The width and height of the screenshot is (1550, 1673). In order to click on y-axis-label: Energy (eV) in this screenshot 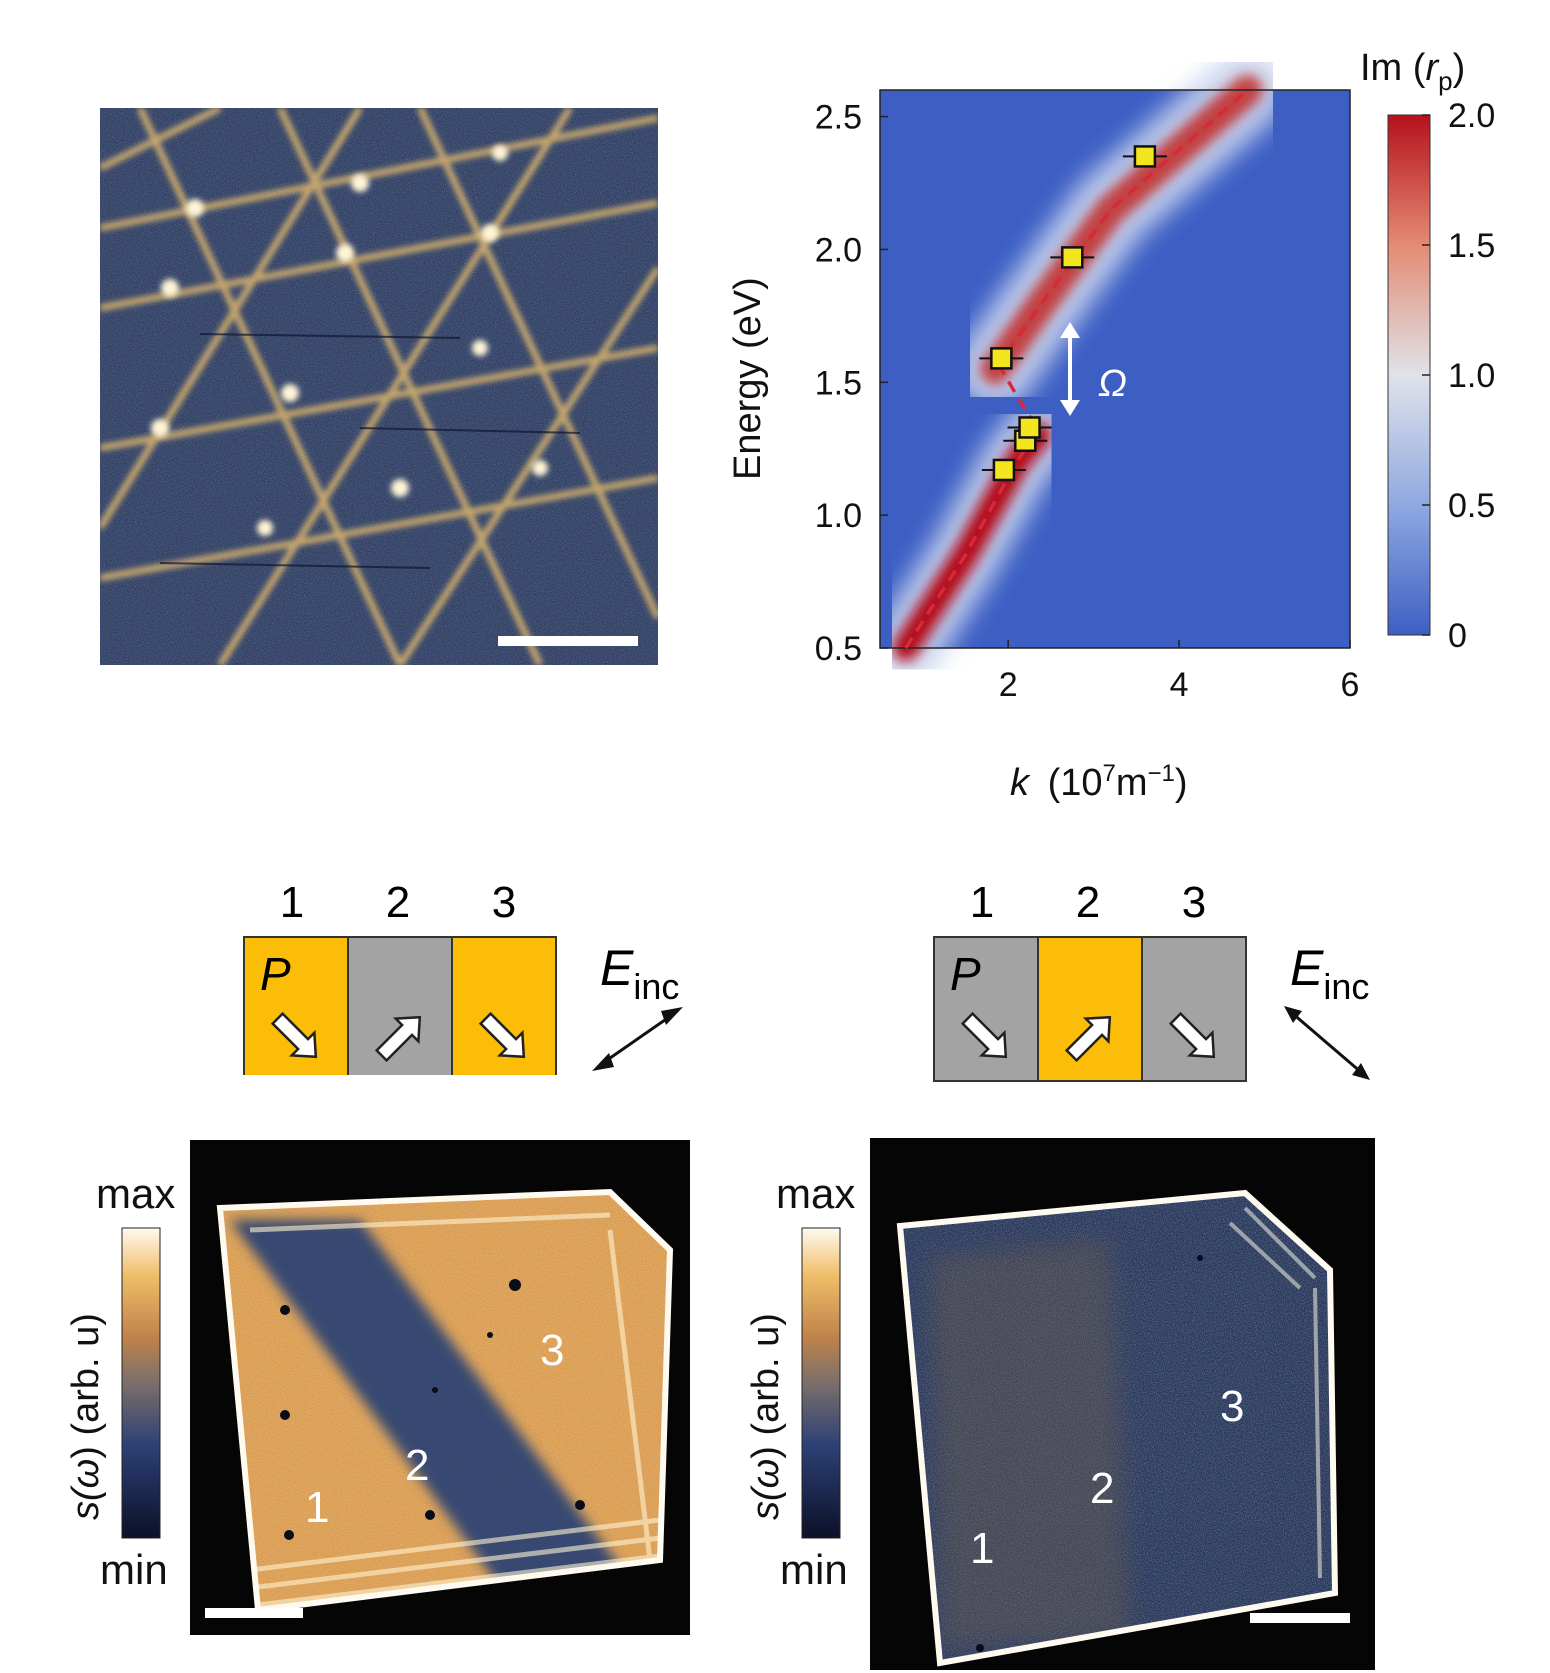, I will do `click(748, 378)`.